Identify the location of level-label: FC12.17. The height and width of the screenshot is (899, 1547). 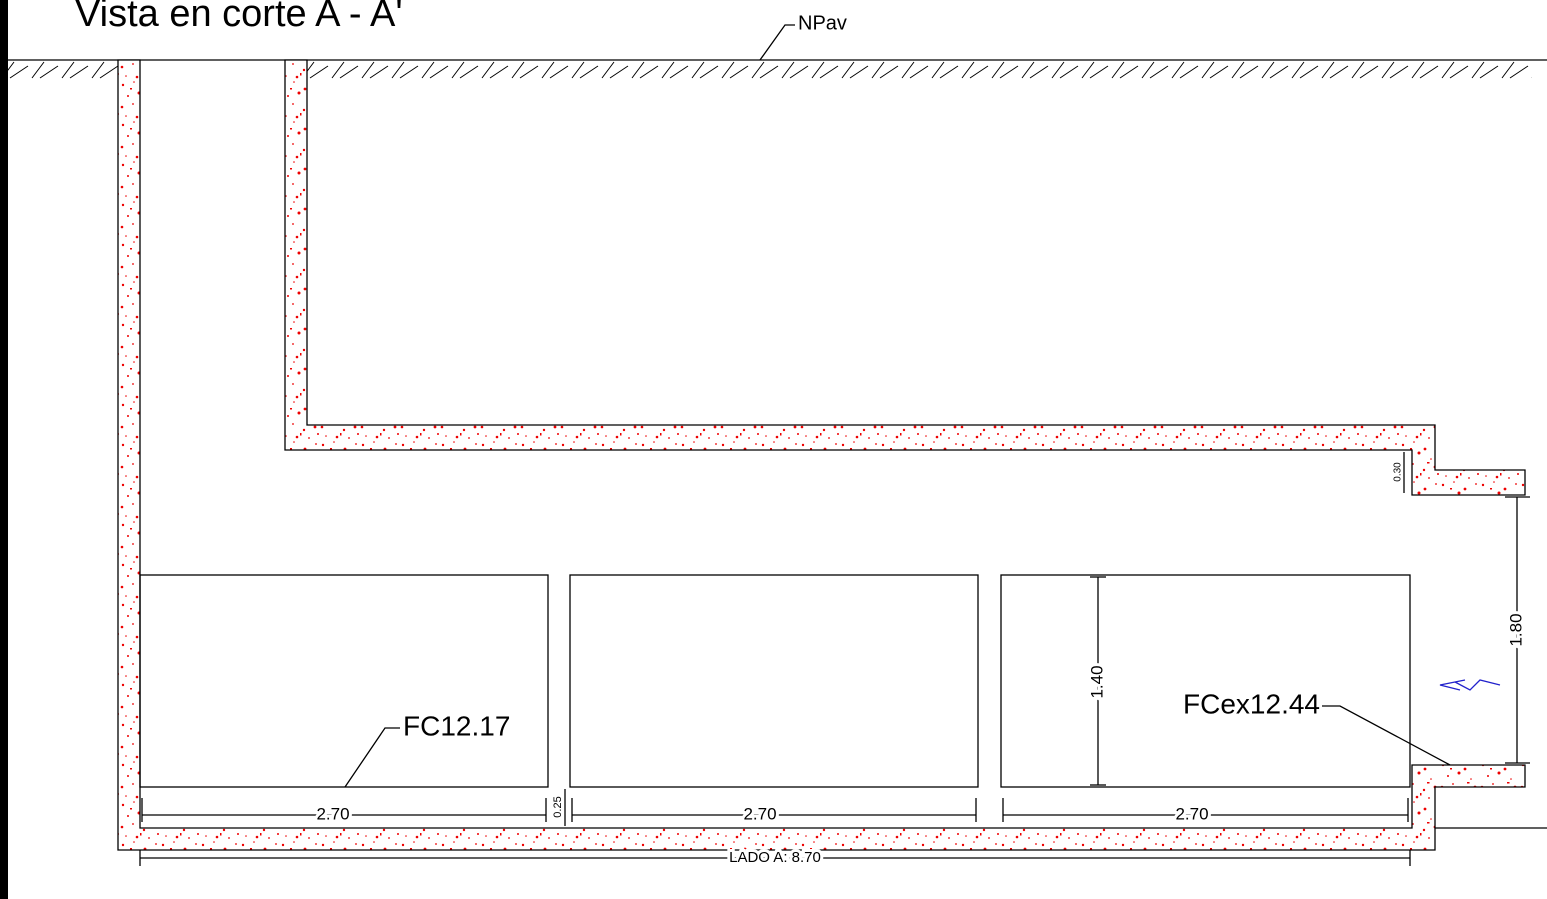
(456, 725).